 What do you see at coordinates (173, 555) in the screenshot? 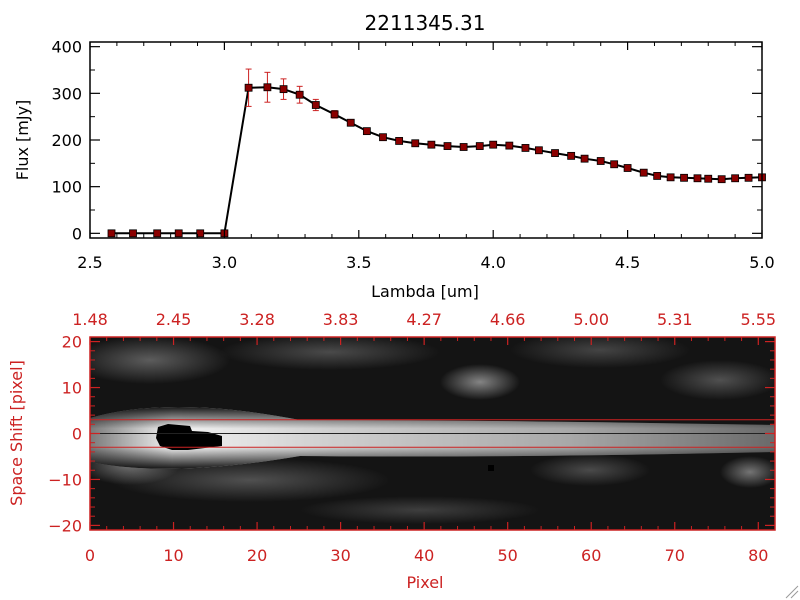
I see `x-tick-label: 10` at bounding box center [173, 555].